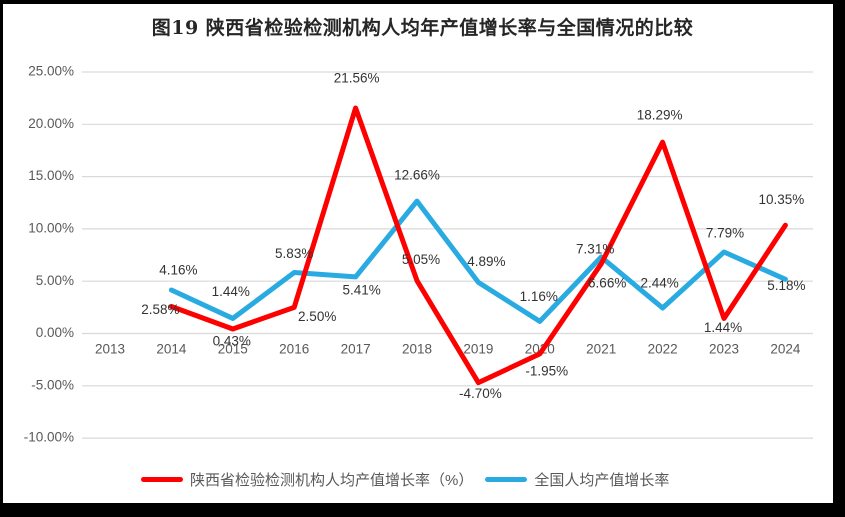 The image size is (845, 517). Describe the element at coordinates (660, 115) in the screenshot. I see `series-shaanxi-data-label: 18.29%` at that location.